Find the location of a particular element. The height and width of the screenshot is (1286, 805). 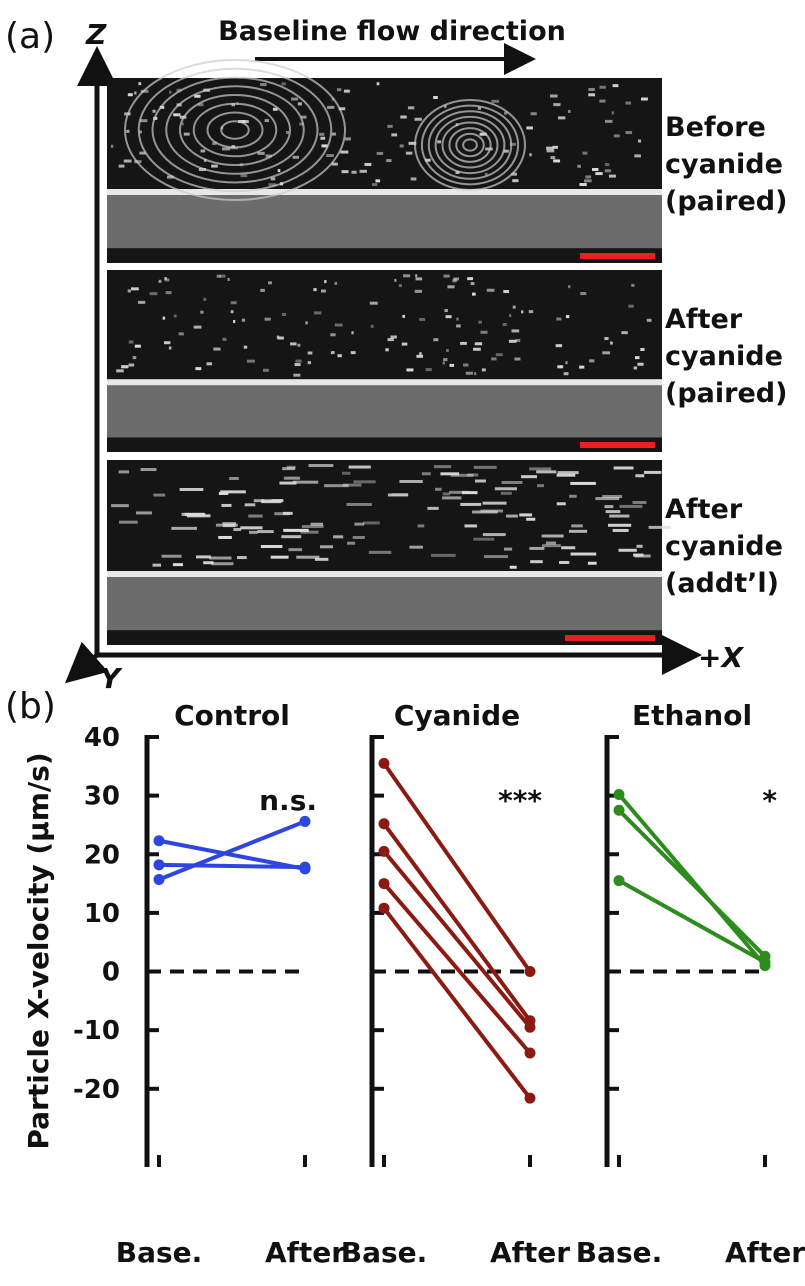

chart-title: Cyanide is located at coordinates (457, 715).